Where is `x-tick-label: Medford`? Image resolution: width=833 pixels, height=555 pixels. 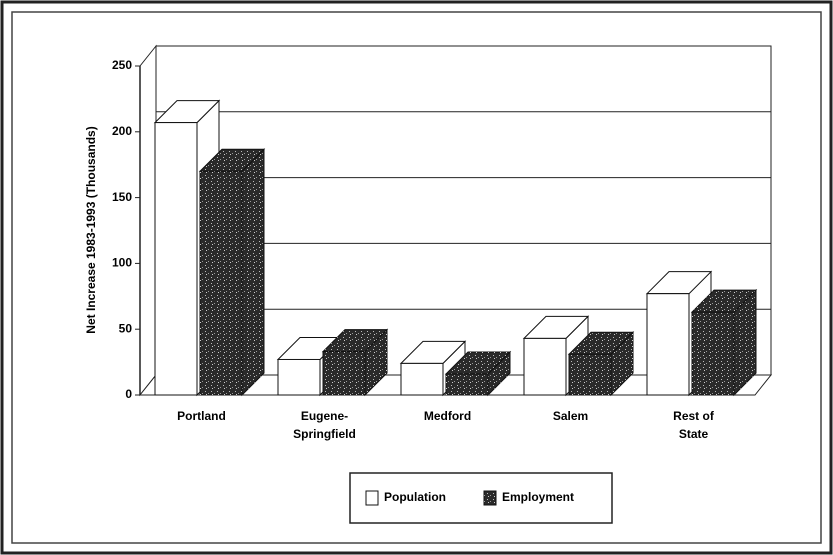 x-tick-label: Medford is located at coordinates (447, 416).